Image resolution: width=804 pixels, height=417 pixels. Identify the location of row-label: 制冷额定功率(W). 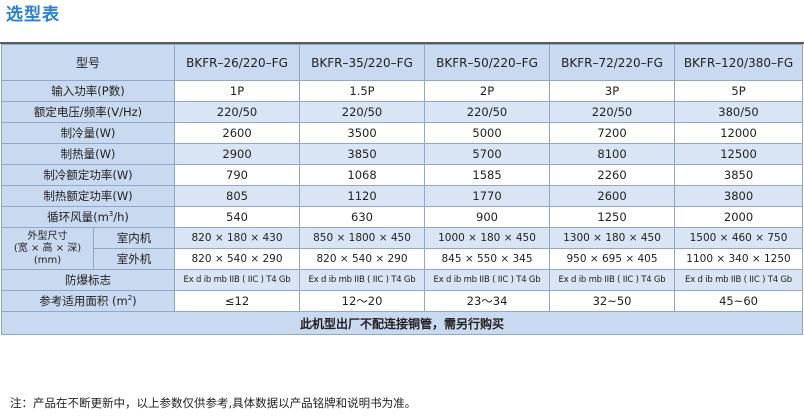
(88, 175).